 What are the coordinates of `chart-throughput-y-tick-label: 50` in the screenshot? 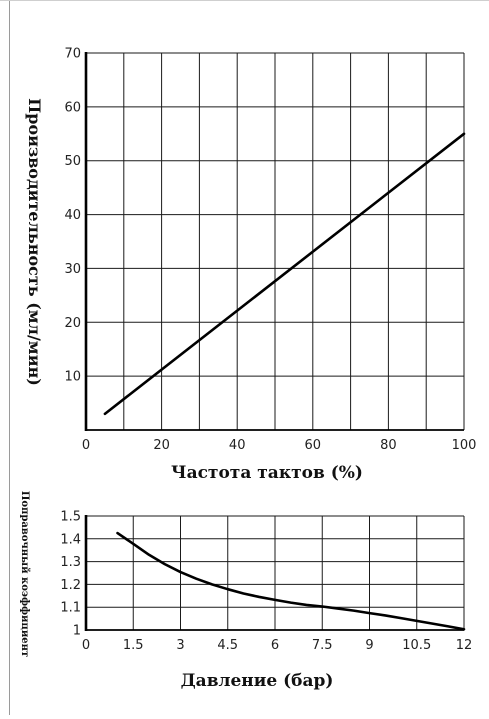 It's located at (72, 161).